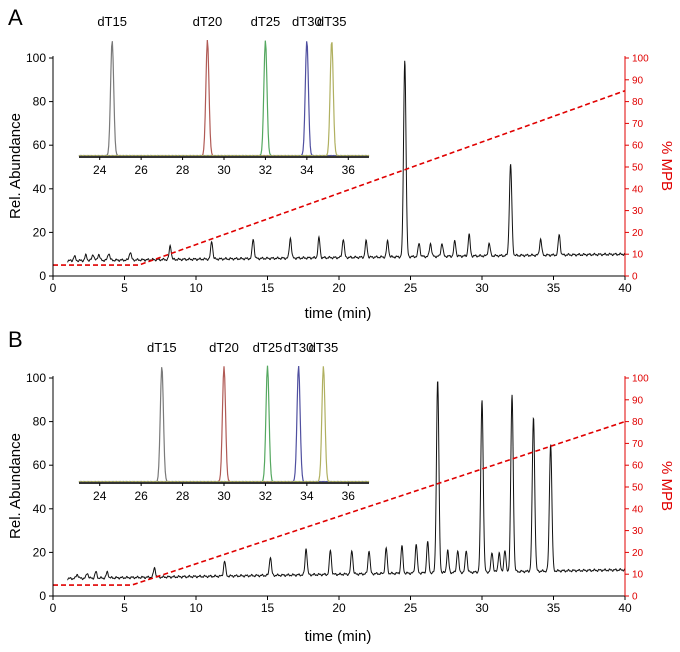 The width and height of the screenshot is (680, 652). I want to click on x-axis-label-a: time (min), so click(338, 313).